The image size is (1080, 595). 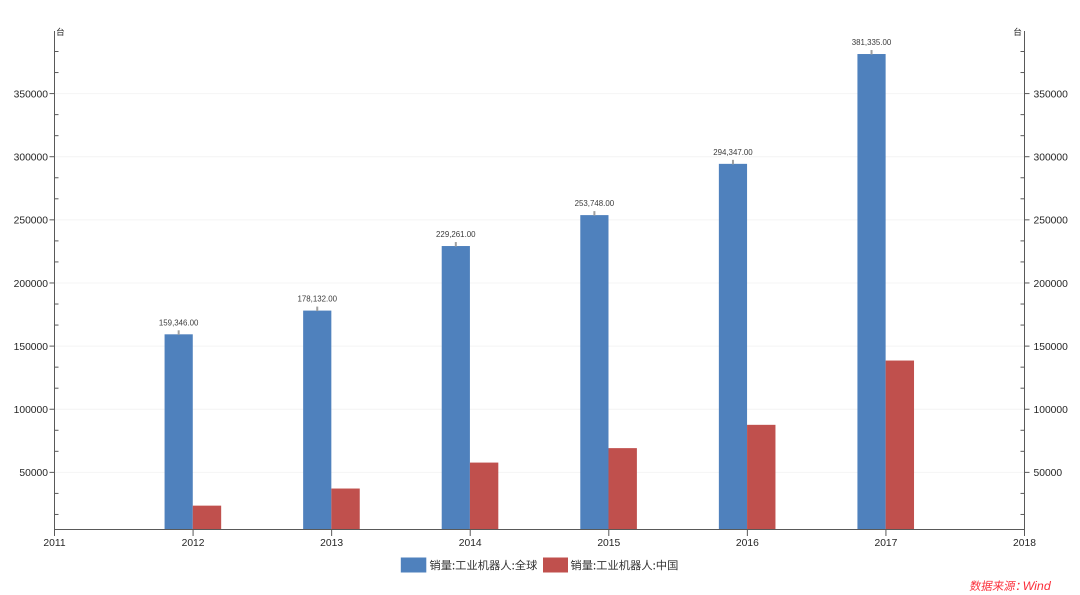 I want to click on svg-text: 253,748.00, so click(x=595, y=203).